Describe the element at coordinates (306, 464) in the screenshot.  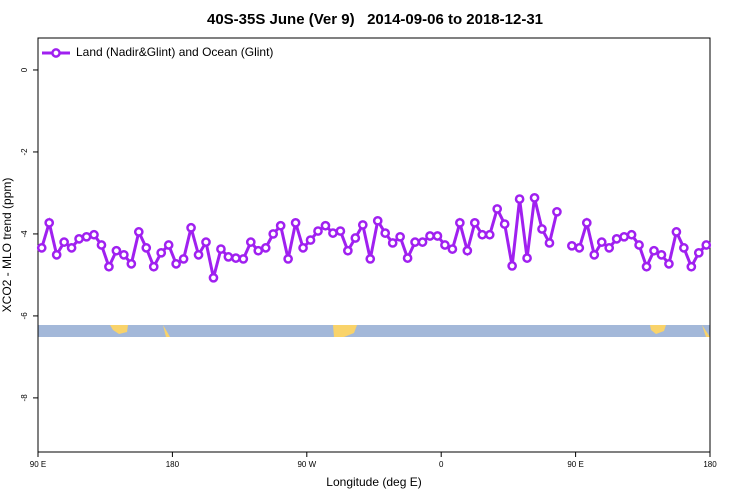
I see `x-tick-label: 90 W` at that location.